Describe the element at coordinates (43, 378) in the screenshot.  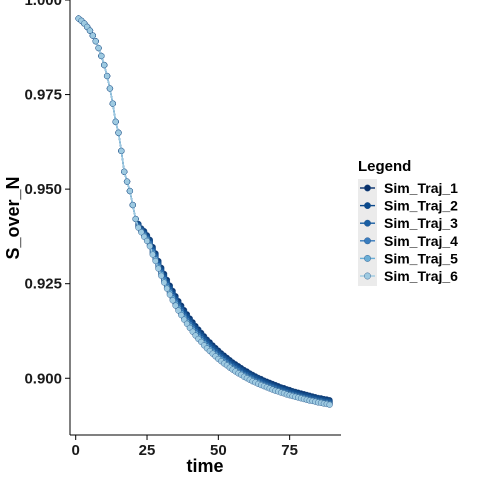
I see `y-tick-label: 0.900` at that location.